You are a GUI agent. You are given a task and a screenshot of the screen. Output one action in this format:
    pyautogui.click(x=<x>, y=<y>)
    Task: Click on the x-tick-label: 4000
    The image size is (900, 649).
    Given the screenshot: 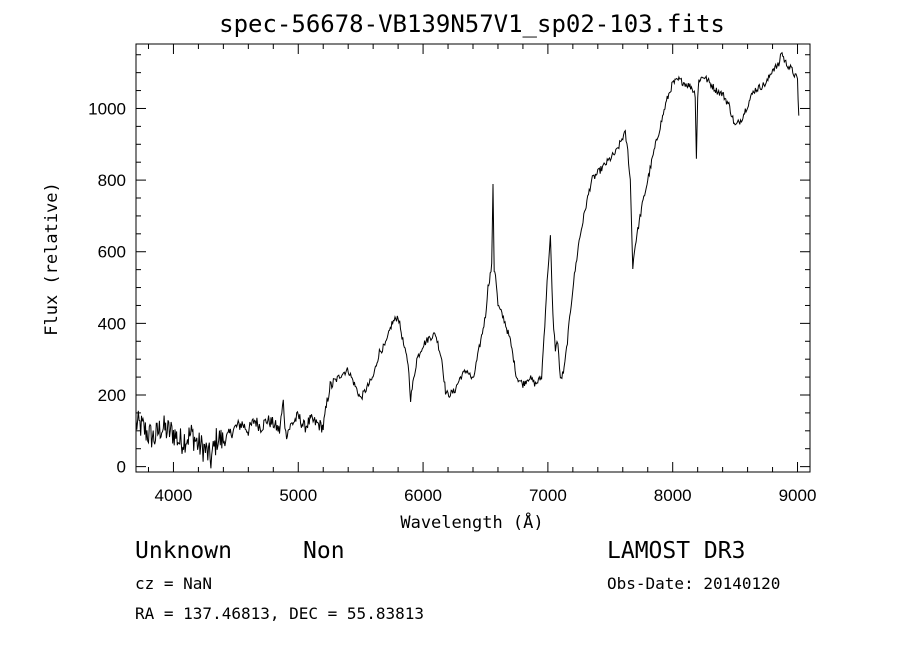 What is the action you would take?
    pyautogui.click(x=174, y=495)
    